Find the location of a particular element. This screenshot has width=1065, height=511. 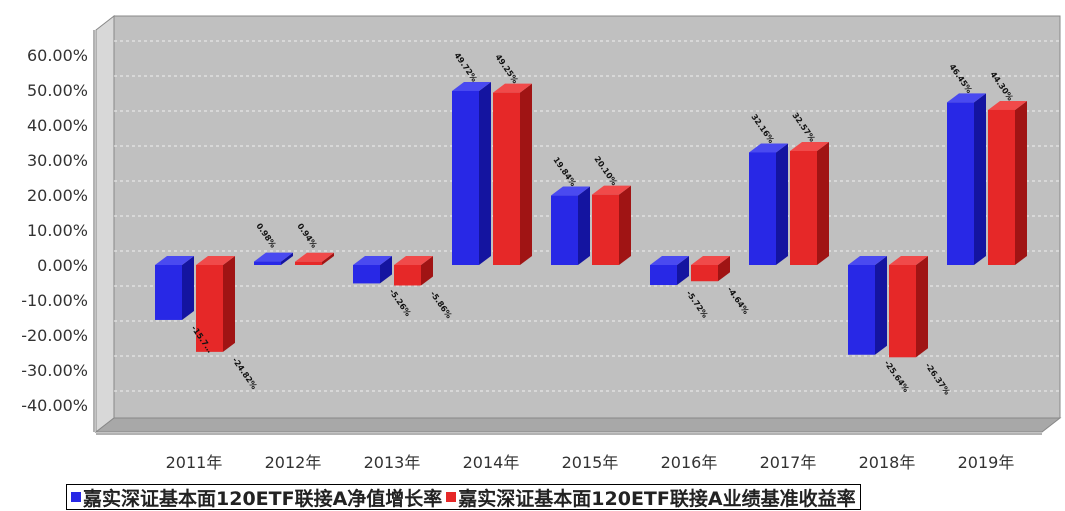

legend-item-benchmark: 嘉实深证基本面120ETF联接A业绩基准收益率 is located at coordinates (651, 497).